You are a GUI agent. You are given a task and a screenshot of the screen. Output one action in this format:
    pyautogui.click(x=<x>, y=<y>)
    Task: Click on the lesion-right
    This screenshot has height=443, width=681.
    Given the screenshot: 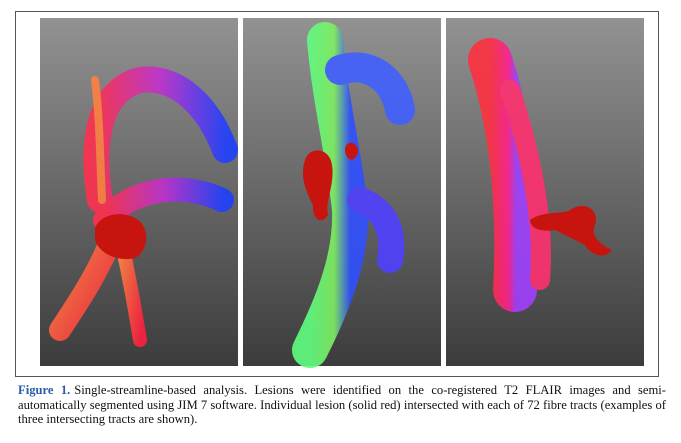 What is the action you would take?
    pyautogui.click(x=571, y=230)
    